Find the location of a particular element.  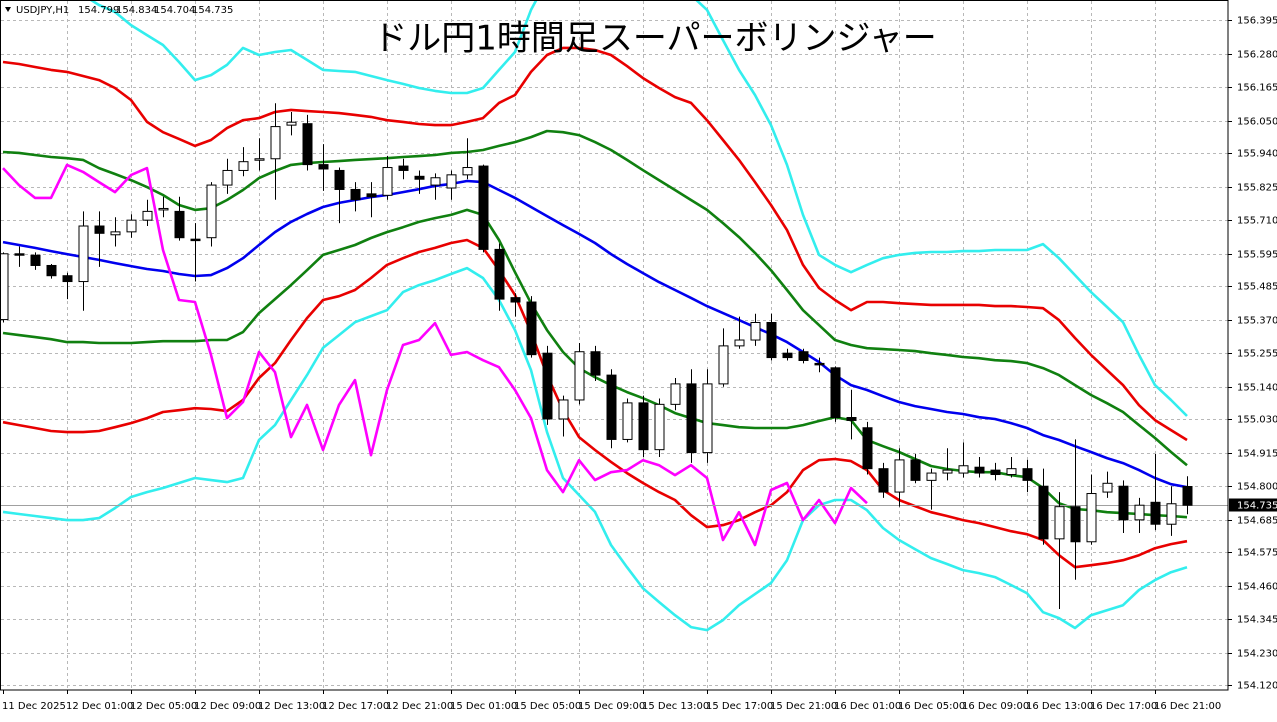

x-tick-label: 16 Dec 13:00 is located at coordinates (1059, 706).